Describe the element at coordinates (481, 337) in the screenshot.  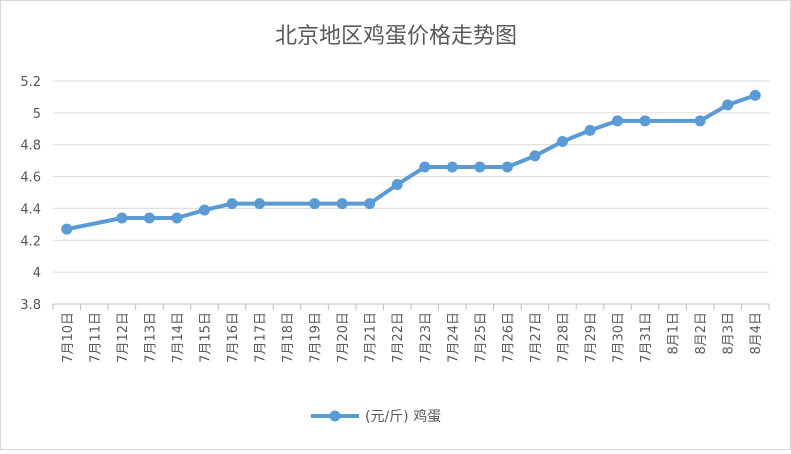
I see `x-tick-label: 7月25日` at that location.